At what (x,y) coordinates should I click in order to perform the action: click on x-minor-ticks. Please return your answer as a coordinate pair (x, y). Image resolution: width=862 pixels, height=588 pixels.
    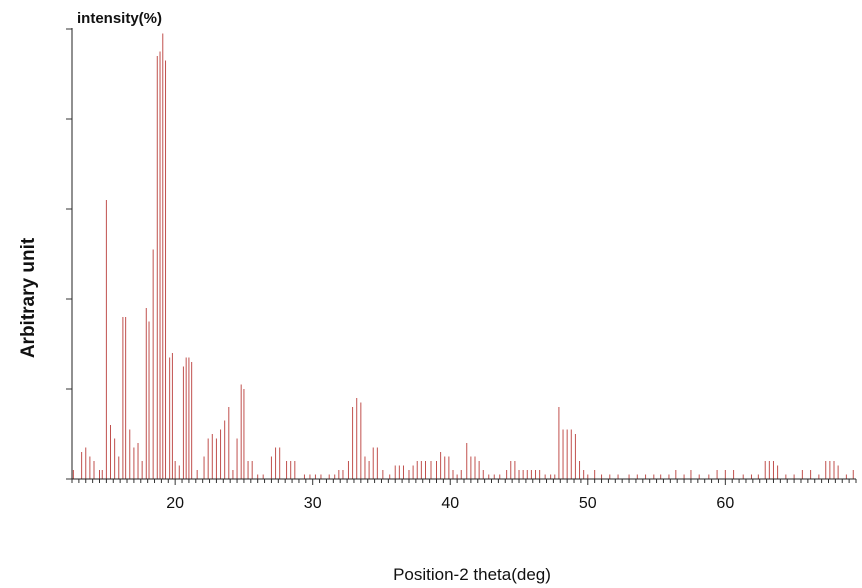
    Looking at the image, I should click on (464, 482).